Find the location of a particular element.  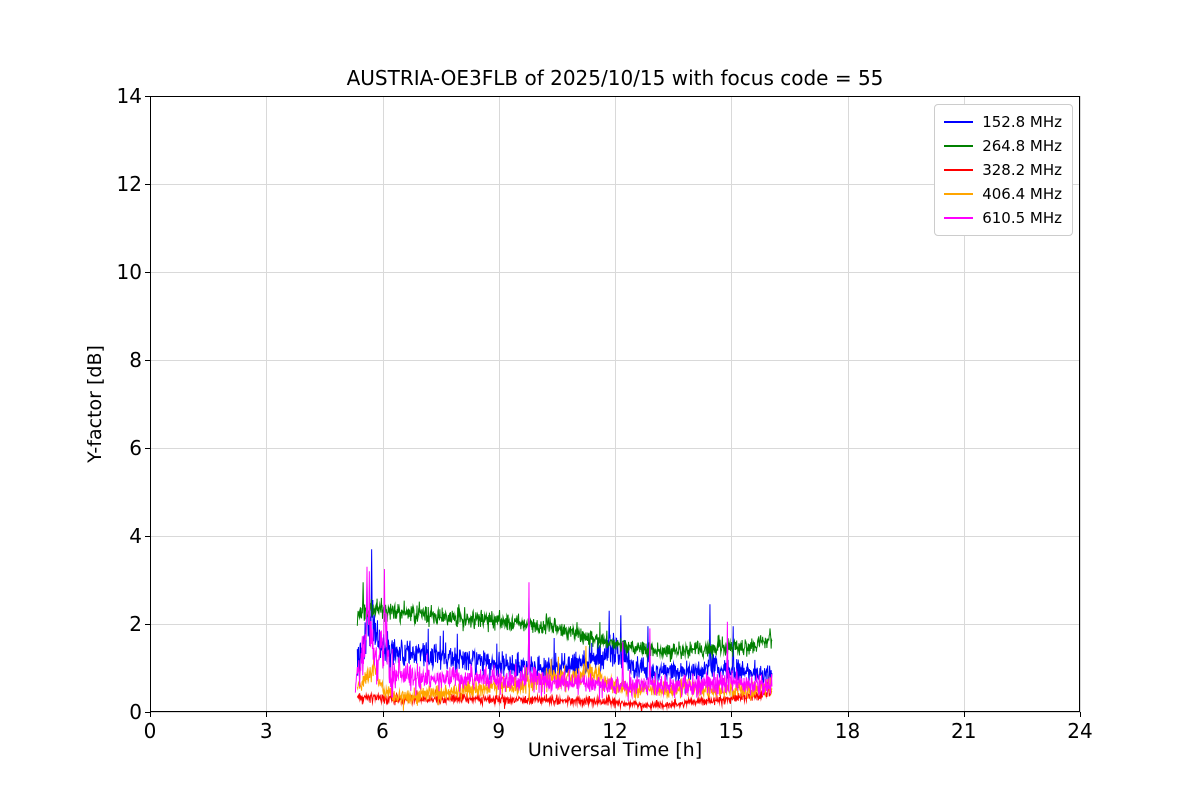

y-tick-label: 2 is located at coordinates (135, 624).